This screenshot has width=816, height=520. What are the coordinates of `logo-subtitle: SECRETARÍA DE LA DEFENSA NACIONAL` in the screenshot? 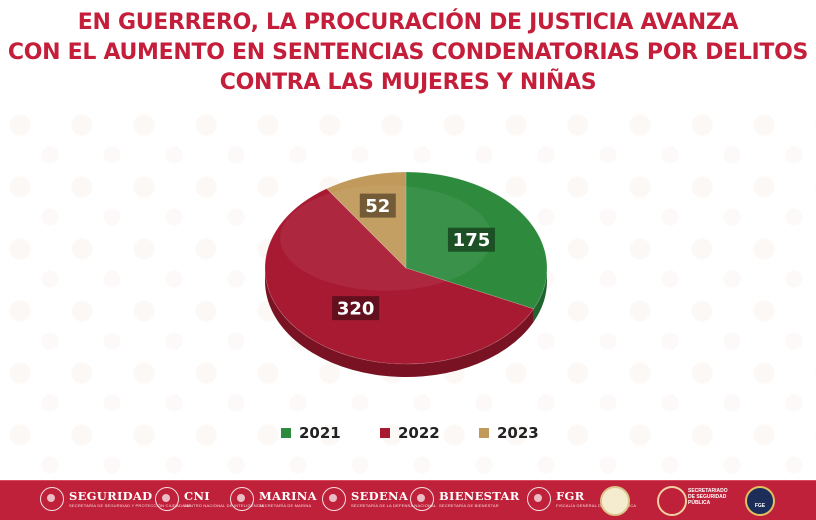 It's located at (394, 505).